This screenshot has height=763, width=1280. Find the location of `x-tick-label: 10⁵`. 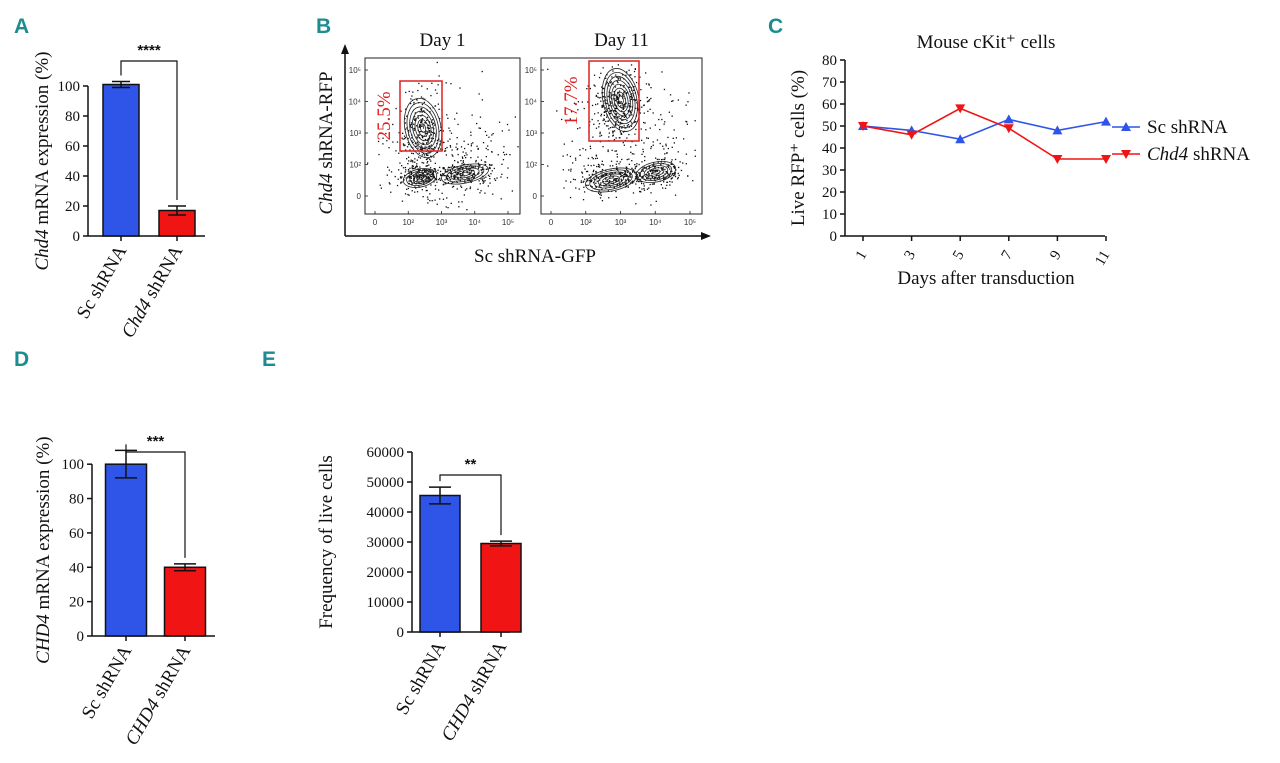

x-tick-label: 10⁵ is located at coordinates (508, 222).